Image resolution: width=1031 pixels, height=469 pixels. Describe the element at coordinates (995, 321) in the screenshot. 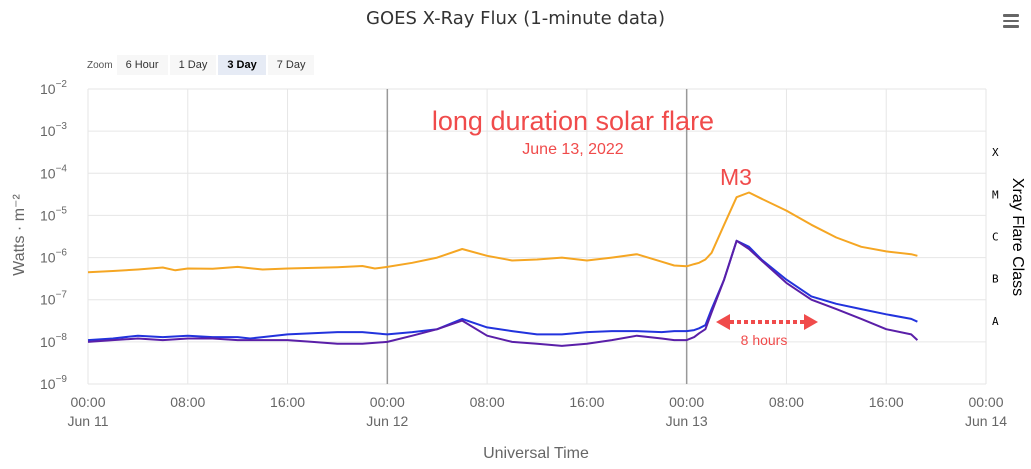

I see `flare-class-label: A` at that location.